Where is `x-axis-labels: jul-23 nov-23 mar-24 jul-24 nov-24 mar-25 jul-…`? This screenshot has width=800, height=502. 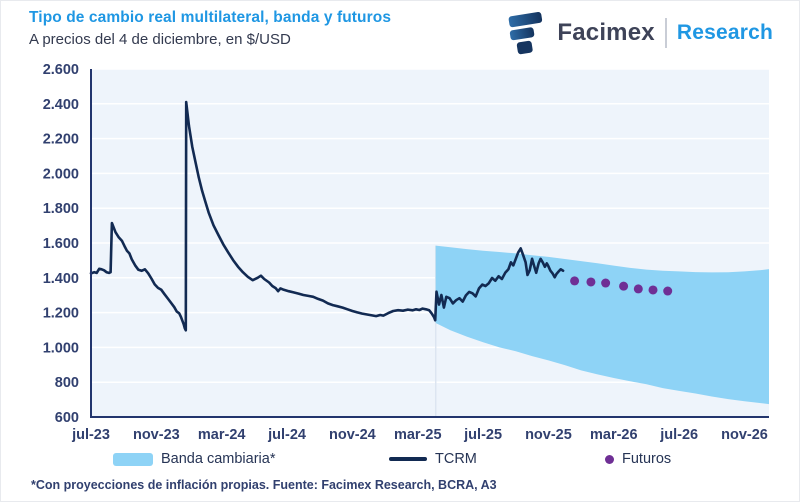
x-axis-labels: jul-23 nov-23 mar-24 jul-24 nov-24 mar-25 jul-… is located at coordinates (419, 435).